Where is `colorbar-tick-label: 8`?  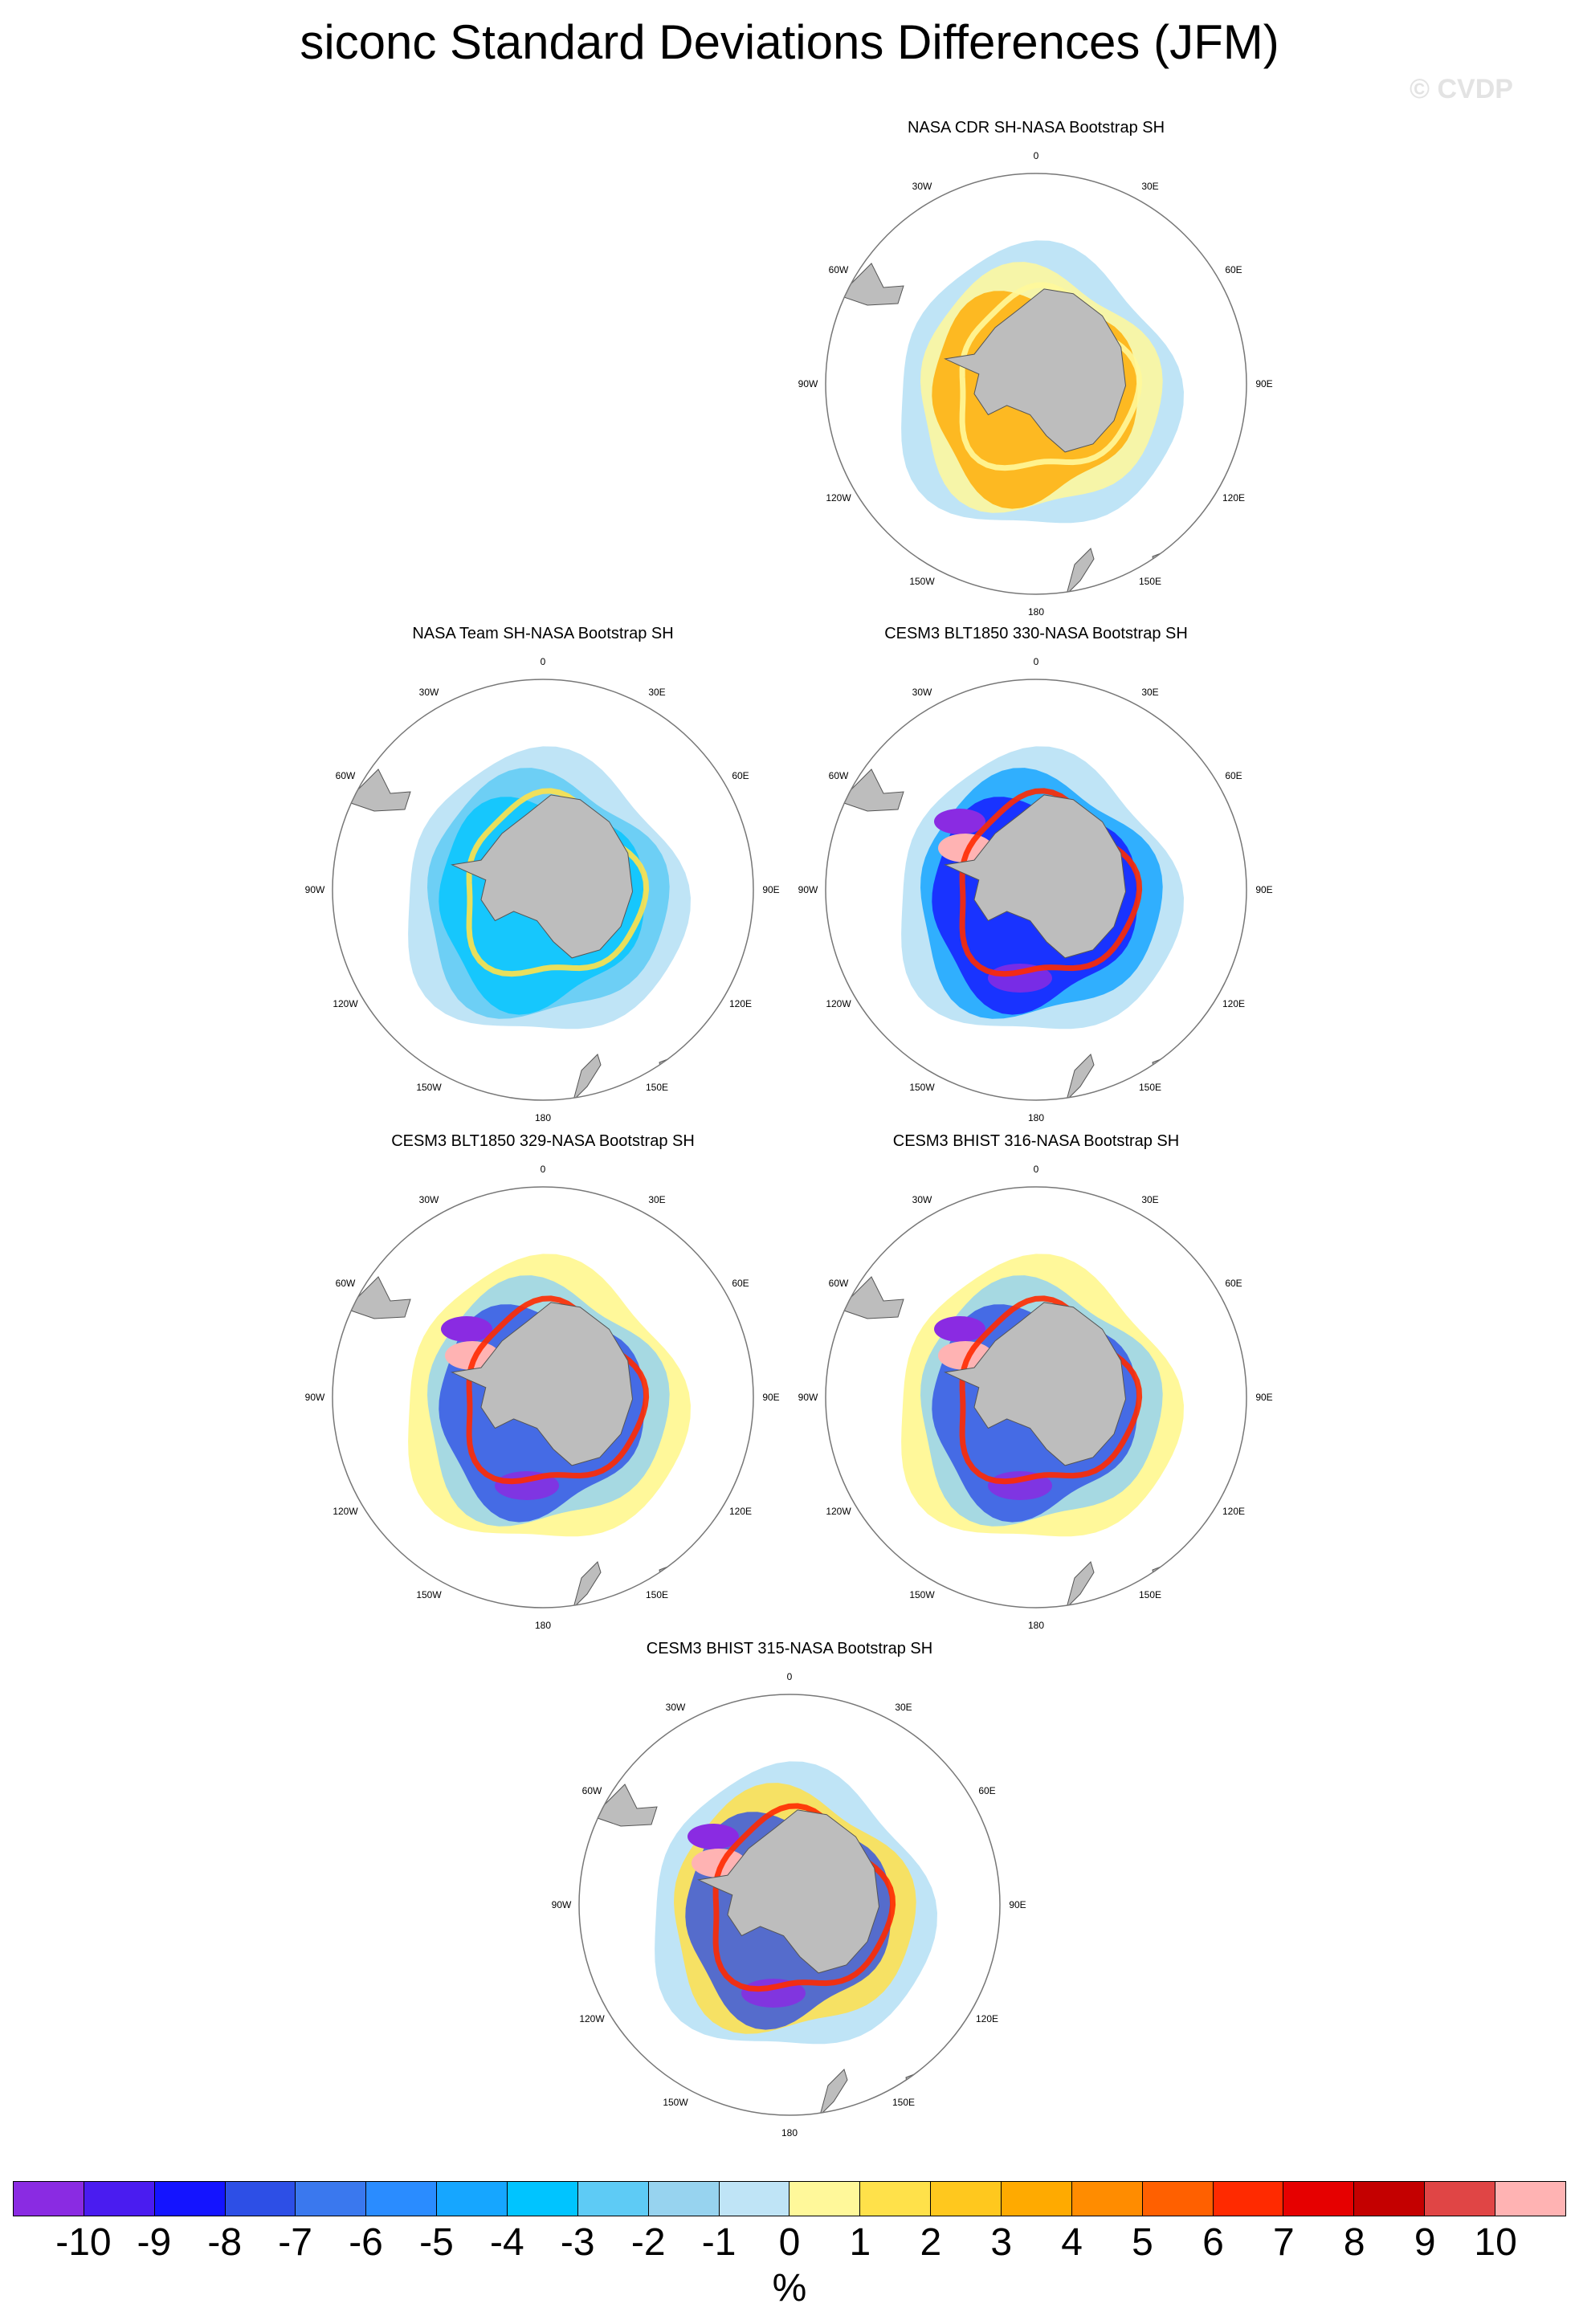
colorbar-tick-label: 8 is located at coordinates (1354, 2243).